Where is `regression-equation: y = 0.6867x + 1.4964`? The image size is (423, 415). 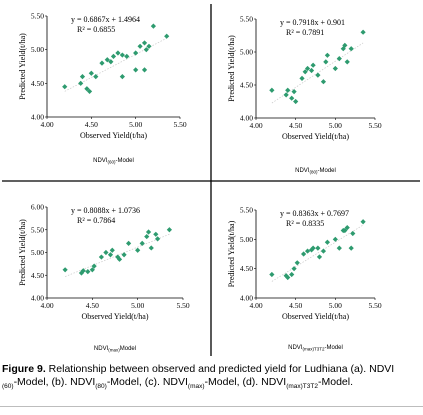 regression-equation: y = 0.6867x + 1.4964 is located at coordinates (105, 19).